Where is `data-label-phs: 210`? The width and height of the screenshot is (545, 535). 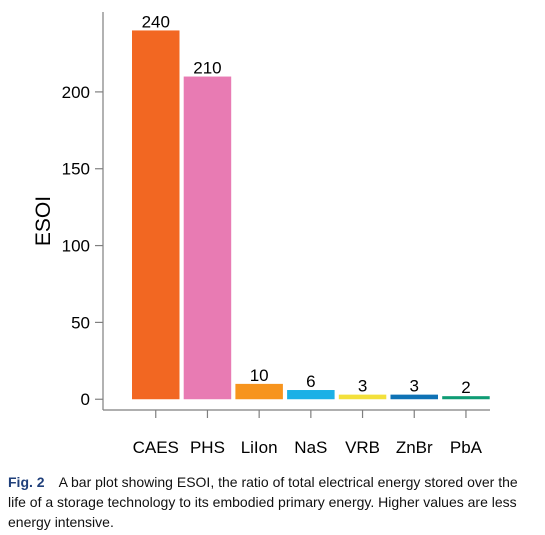
data-label-phs: 210 is located at coordinates (207, 68).